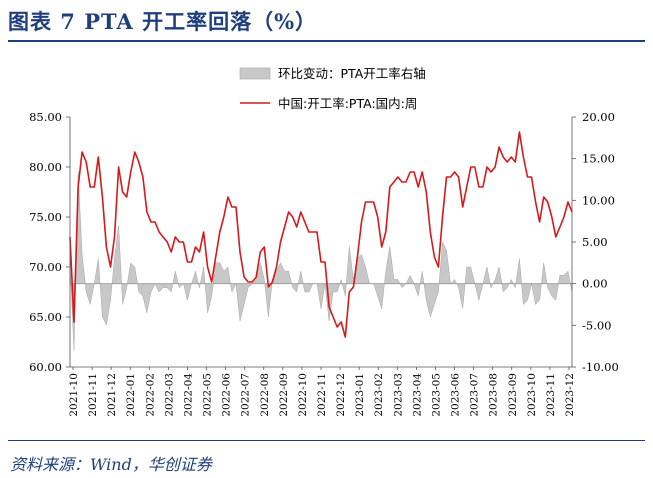  Describe the element at coordinates (600, 367) in the screenshot. I see `right-tick-label: -10.00` at that location.